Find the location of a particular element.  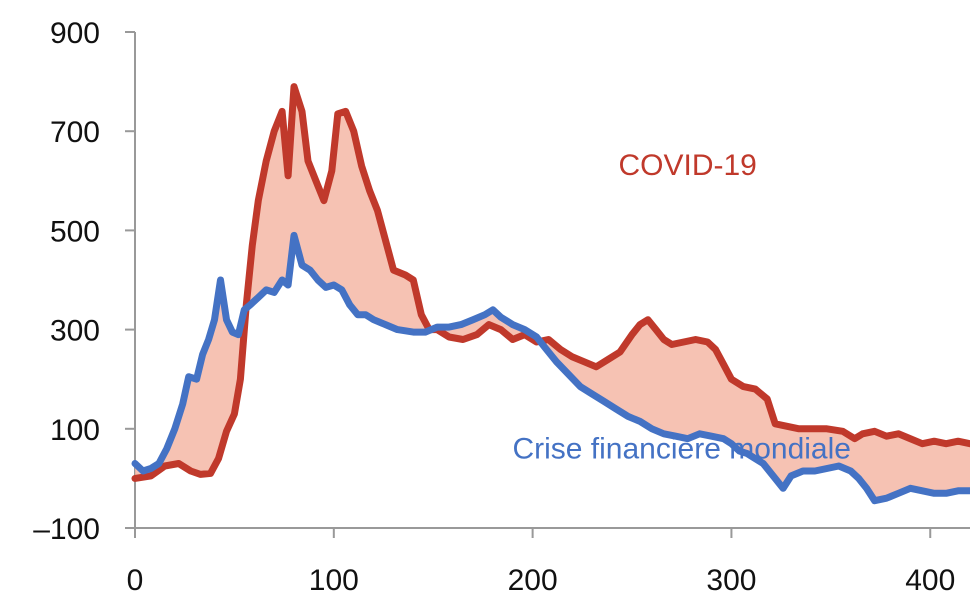

label-covid-19: COVID-19 is located at coordinates (688, 165).